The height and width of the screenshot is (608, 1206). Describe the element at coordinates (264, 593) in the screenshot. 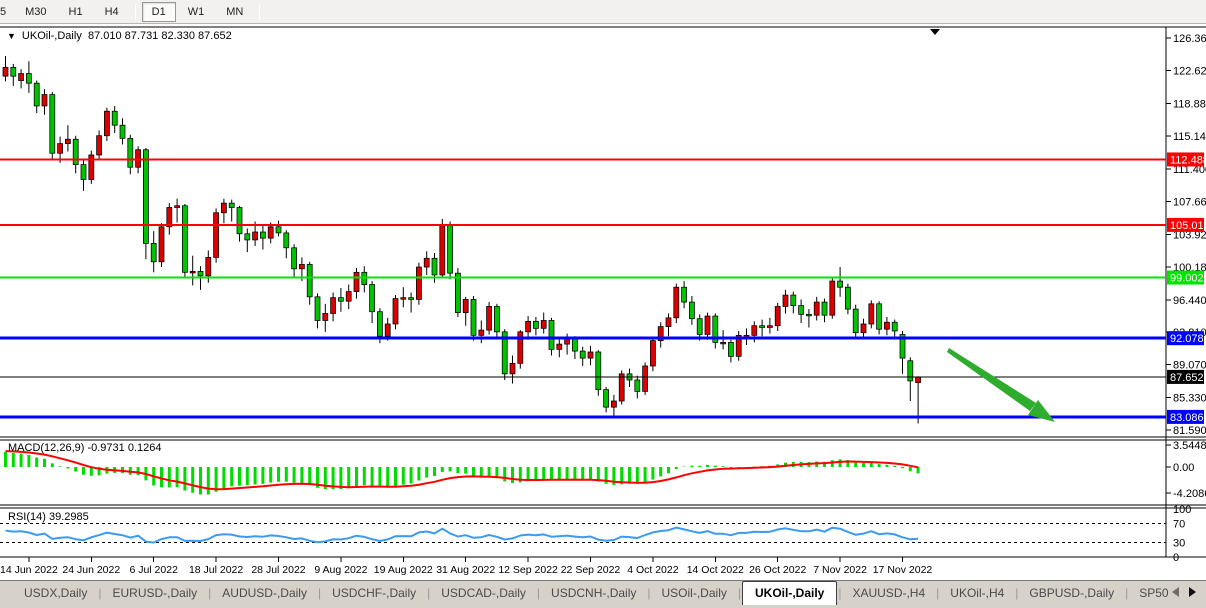

I see `tab-audusd-daily: AUDUSD-,Daily` at that location.